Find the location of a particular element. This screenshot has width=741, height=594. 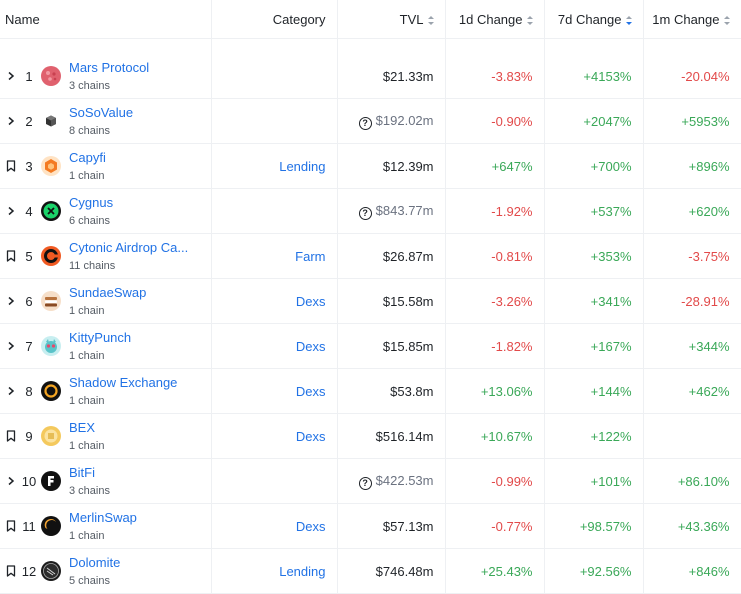

table-row: 4 Cygnus 6 chains? $843.77m -1.92% +537% +620% is located at coordinates (370, 211).